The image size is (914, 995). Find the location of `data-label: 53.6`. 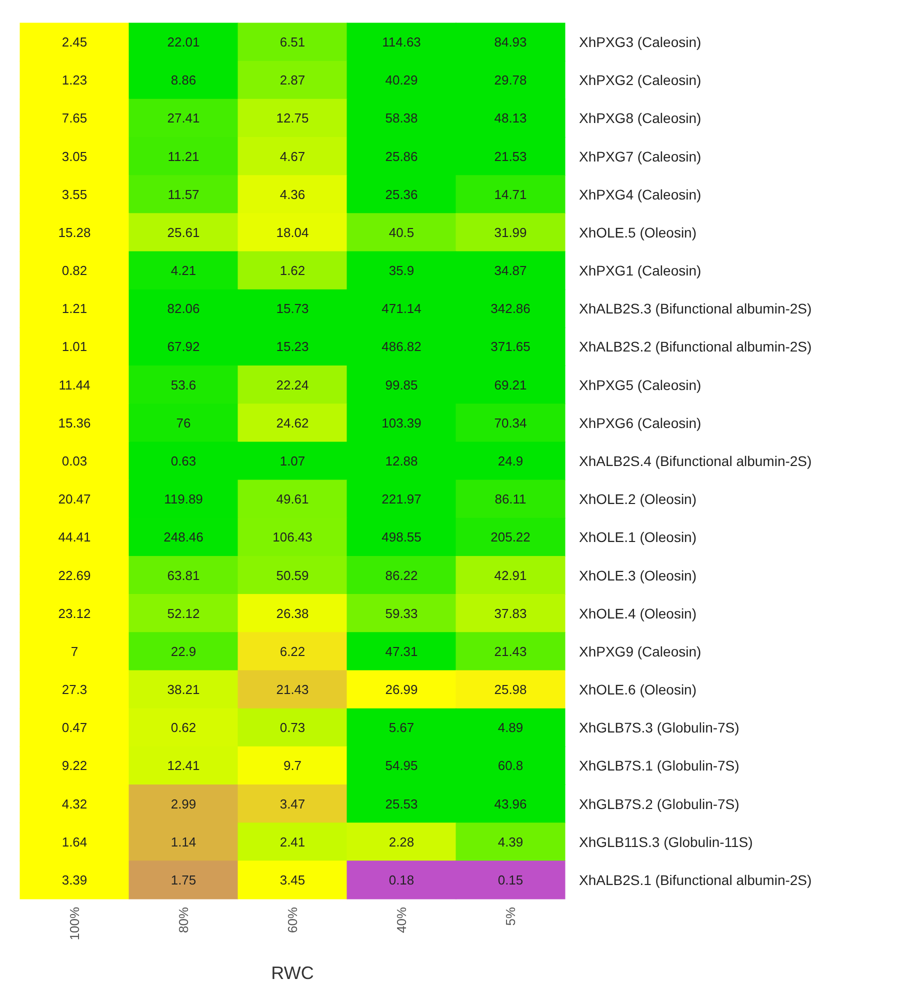

data-label: 53.6 is located at coordinates (183, 384).